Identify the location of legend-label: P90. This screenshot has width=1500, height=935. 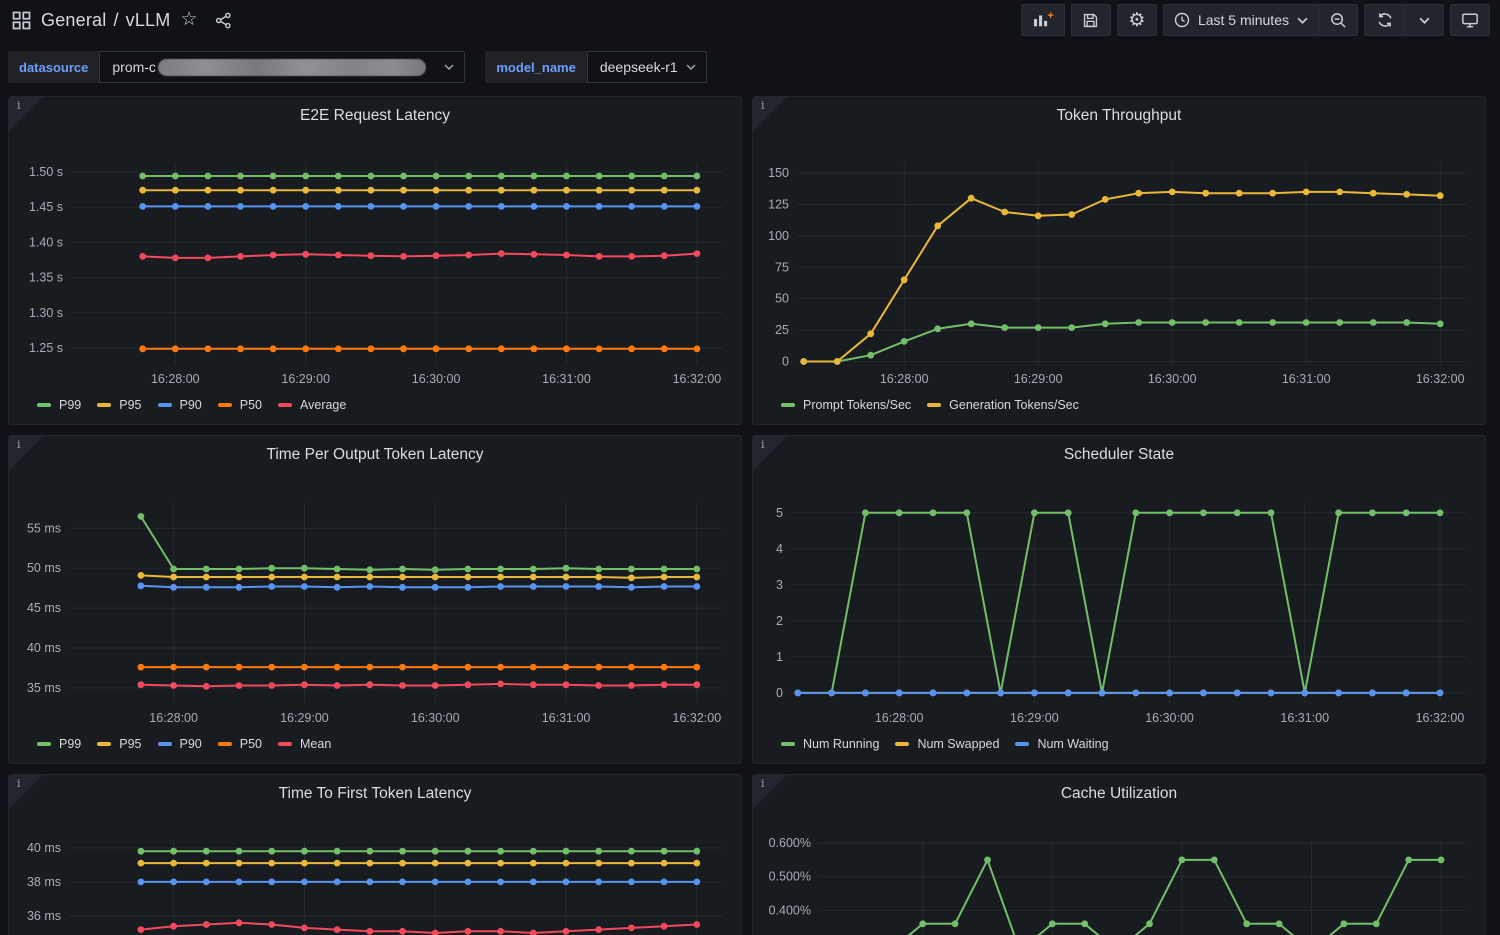
(190, 405).